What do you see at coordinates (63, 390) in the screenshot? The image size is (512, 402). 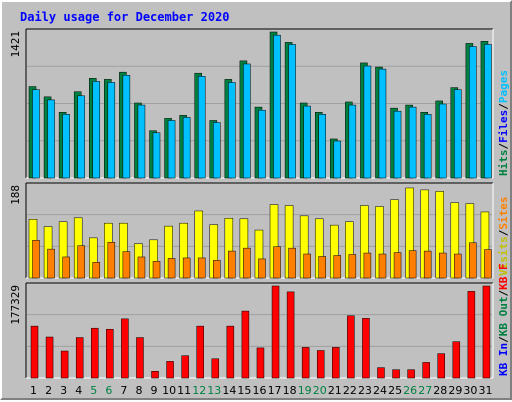 I see `x-tick-day-3: 3` at bounding box center [63, 390].